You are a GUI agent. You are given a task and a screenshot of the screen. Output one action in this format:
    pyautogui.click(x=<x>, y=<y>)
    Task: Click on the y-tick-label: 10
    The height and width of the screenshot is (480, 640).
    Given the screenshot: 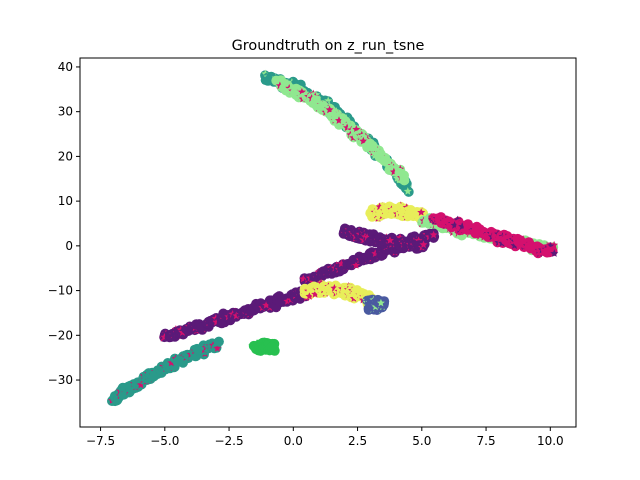 What is the action you would take?
    pyautogui.click(x=65, y=201)
    